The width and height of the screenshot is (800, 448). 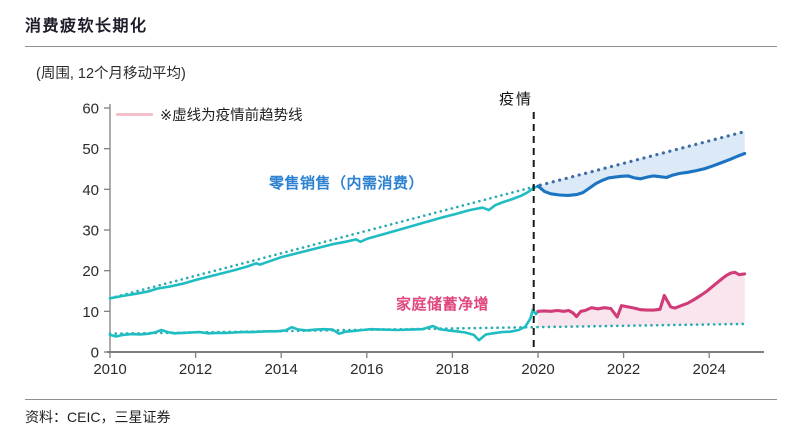 I want to click on retail-pre-line, so click(x=324, y=242).